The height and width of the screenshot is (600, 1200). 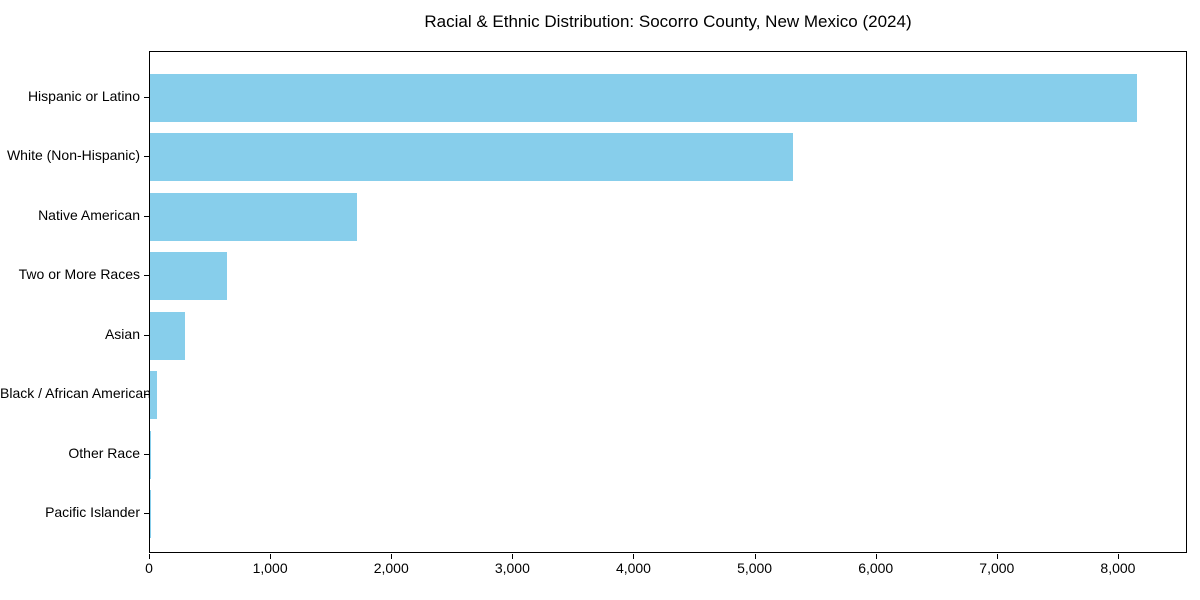 What do you see at coordinates (75, 393) in the screenshot?
I see `y-tick-label: Black / African American` at bounding box center [75, 393].